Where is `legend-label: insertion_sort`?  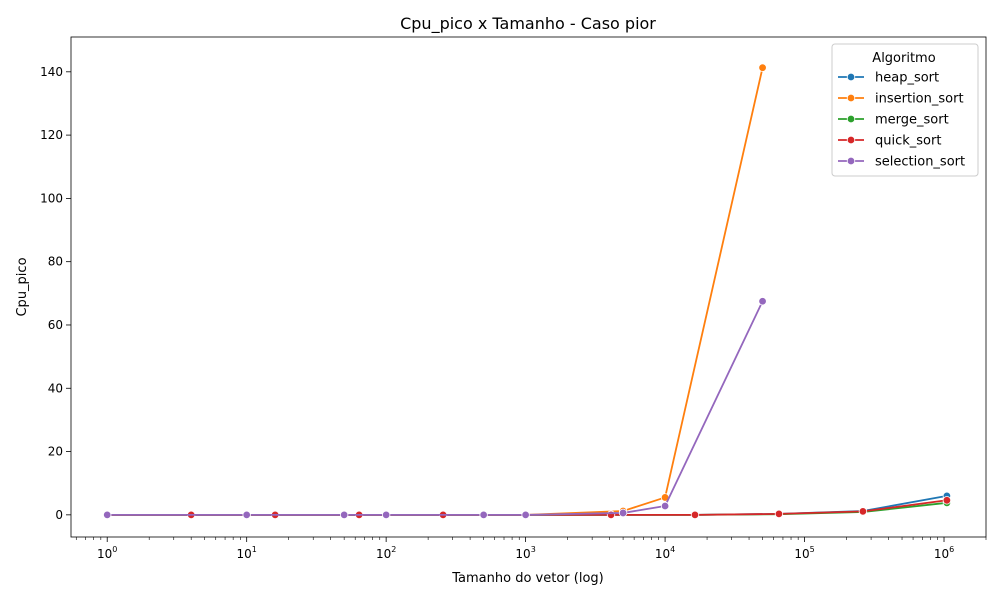
legend-label: insertion_sort is located at coordinates (919, 99).